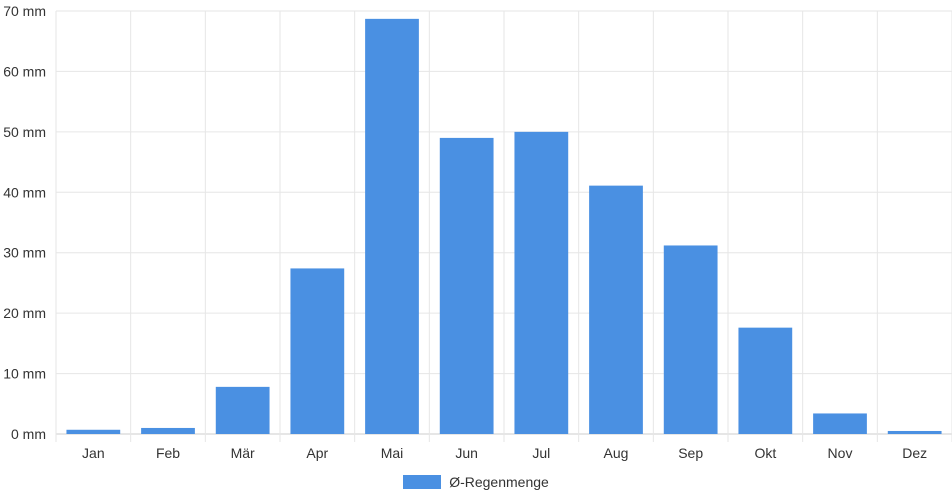  Describe the element at coordinates (24, 71) in the screenshot. I see `y-tick-label: 60 mm` at that location.